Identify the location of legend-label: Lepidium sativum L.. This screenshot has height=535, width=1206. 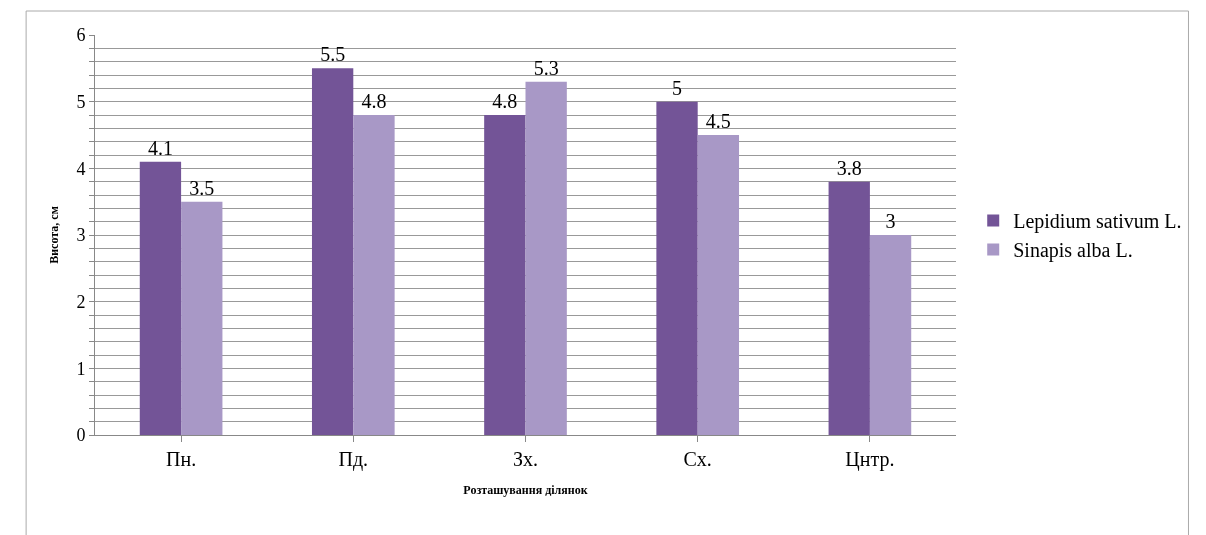
(1097, 222).